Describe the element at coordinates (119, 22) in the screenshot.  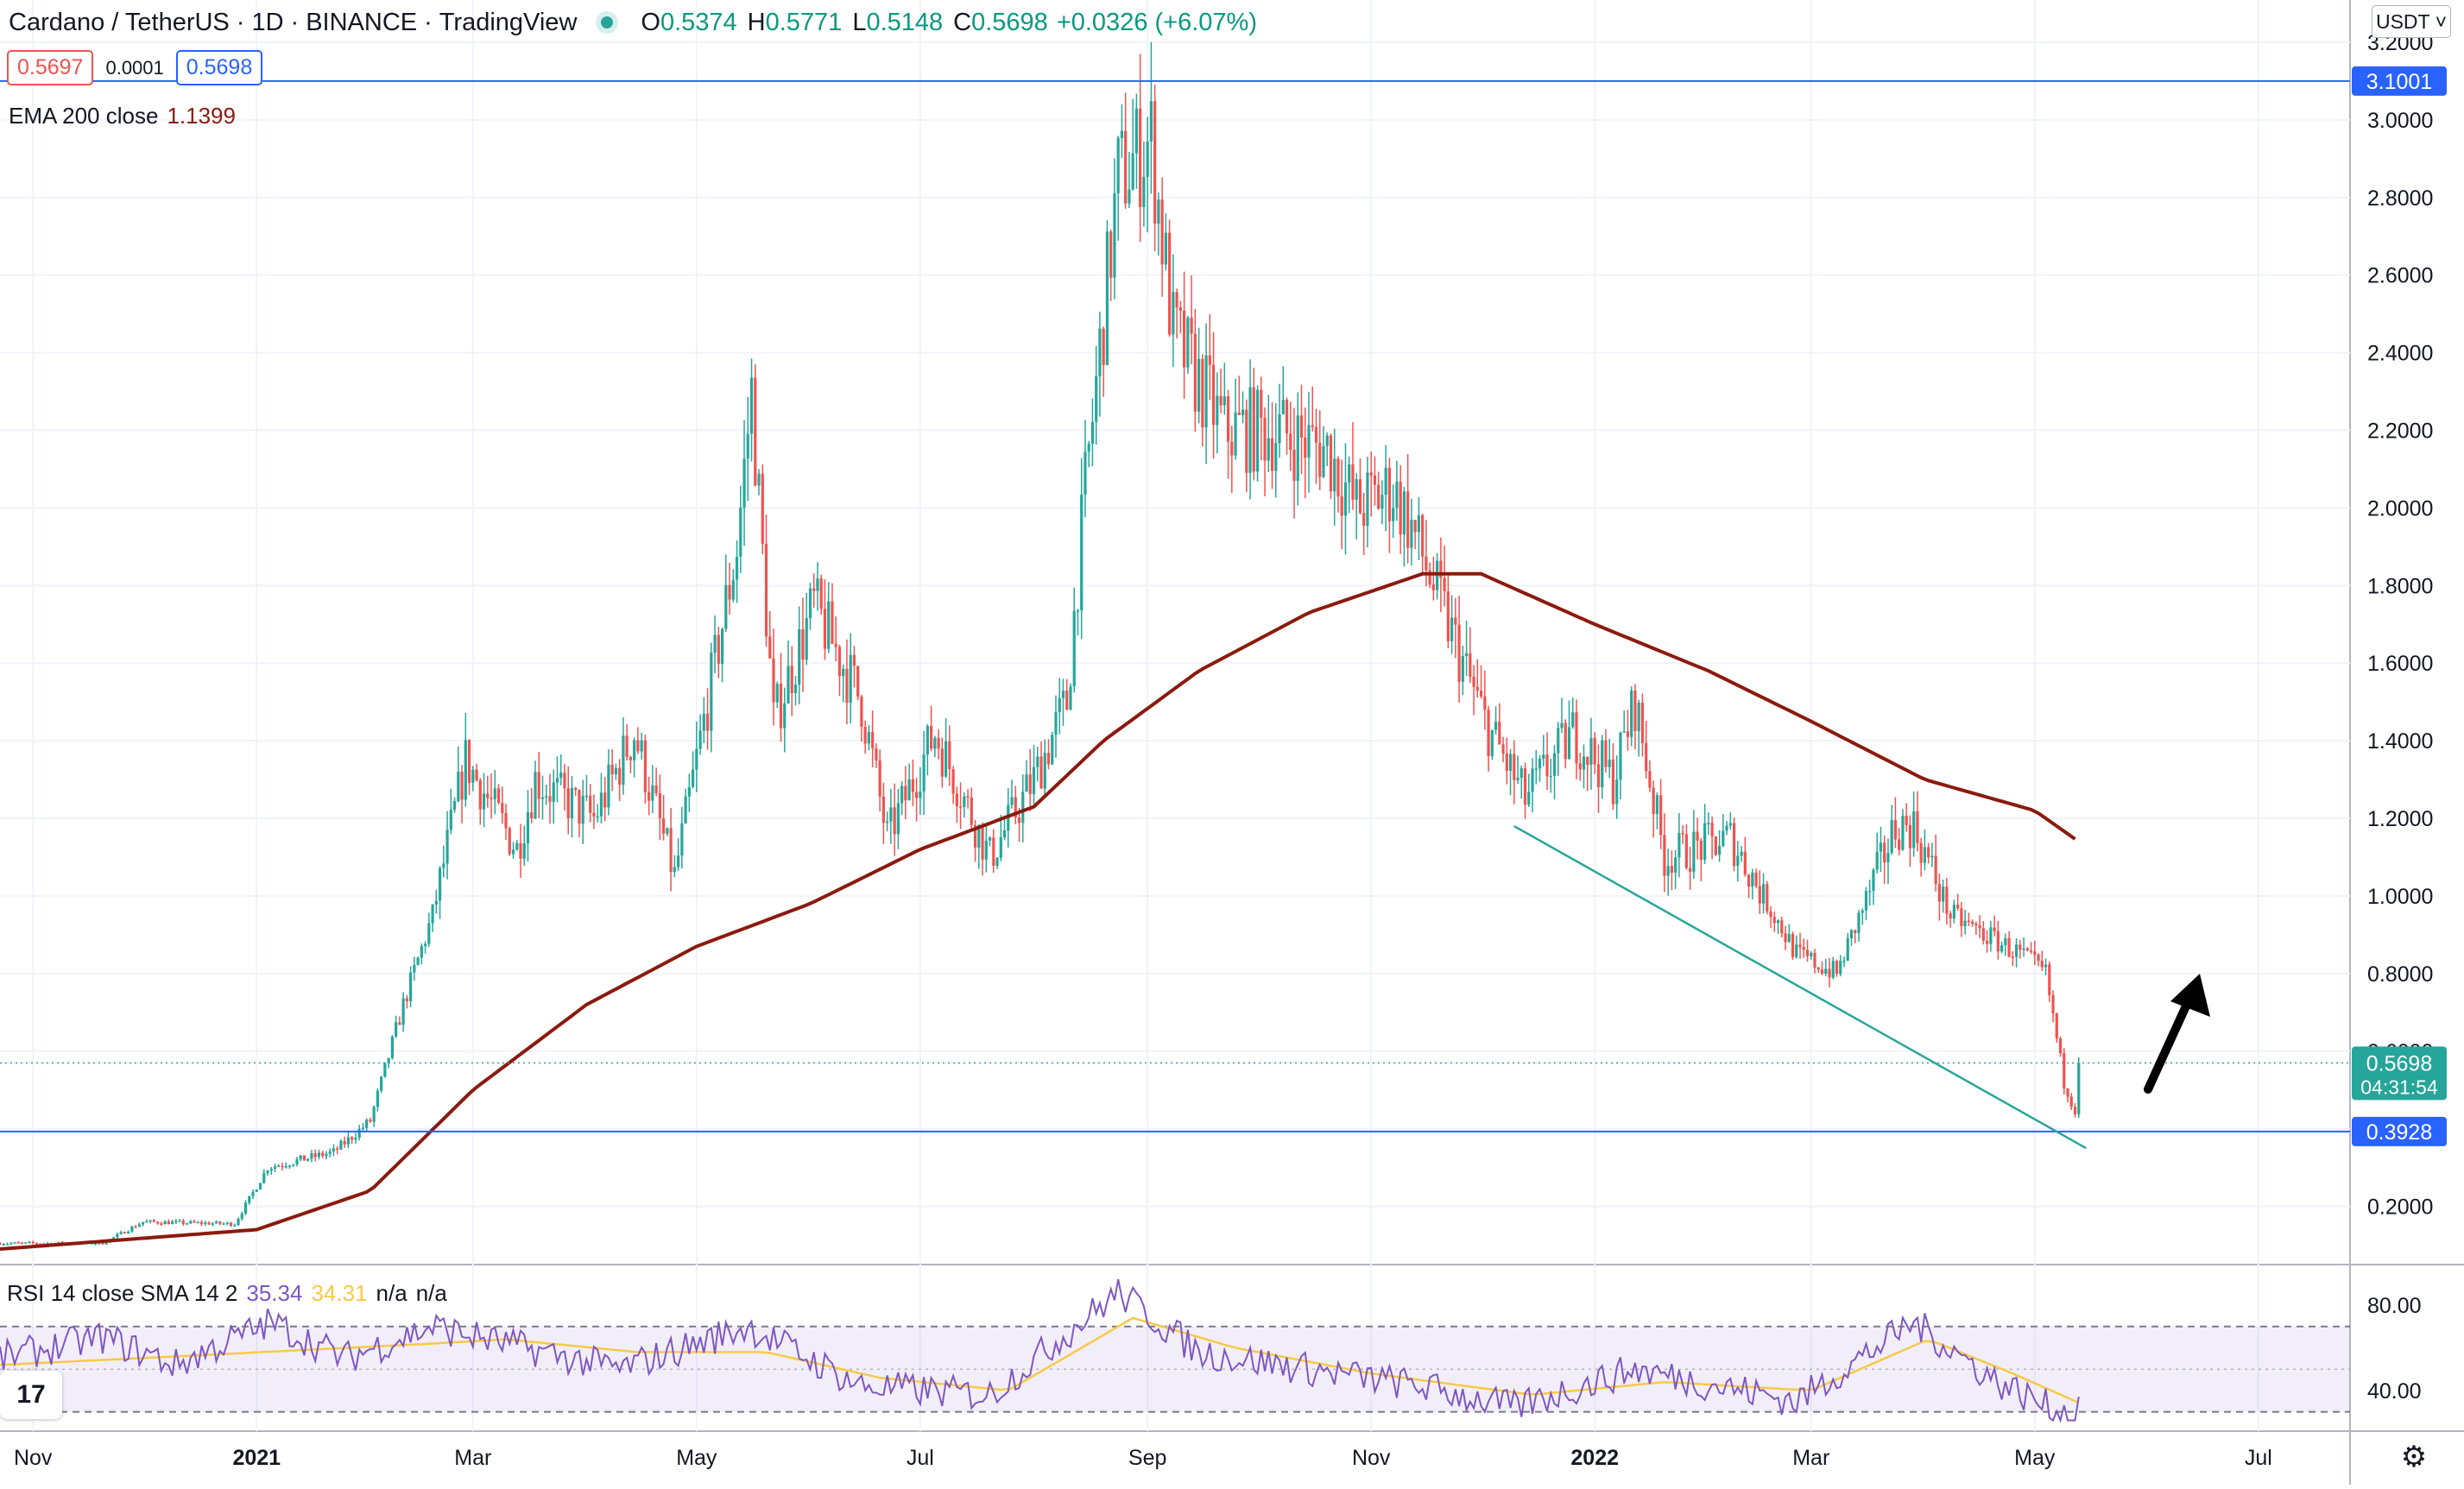
I see `symbol-title: Cardano / TetherUS` at that location.